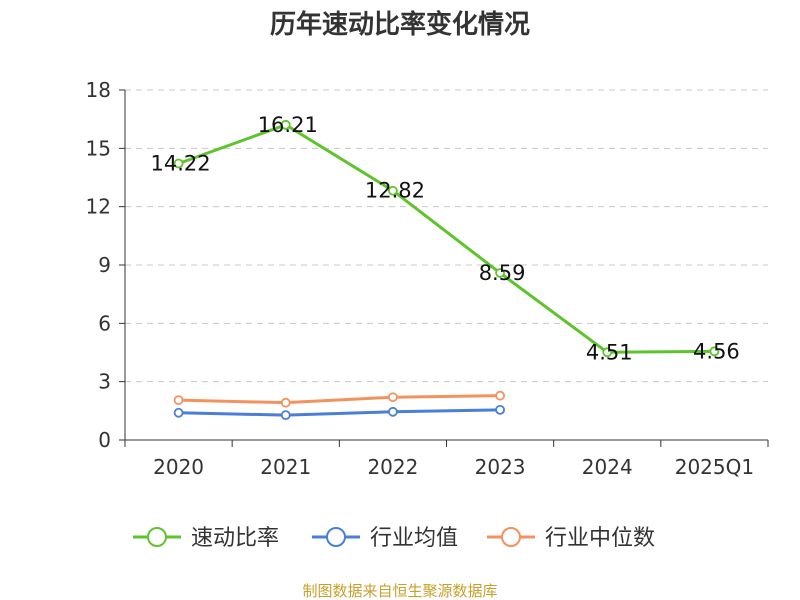 The image size is (800, 600). I want to click on legend: 速动比率 行业均值 行业中位数, so click(394, 538).